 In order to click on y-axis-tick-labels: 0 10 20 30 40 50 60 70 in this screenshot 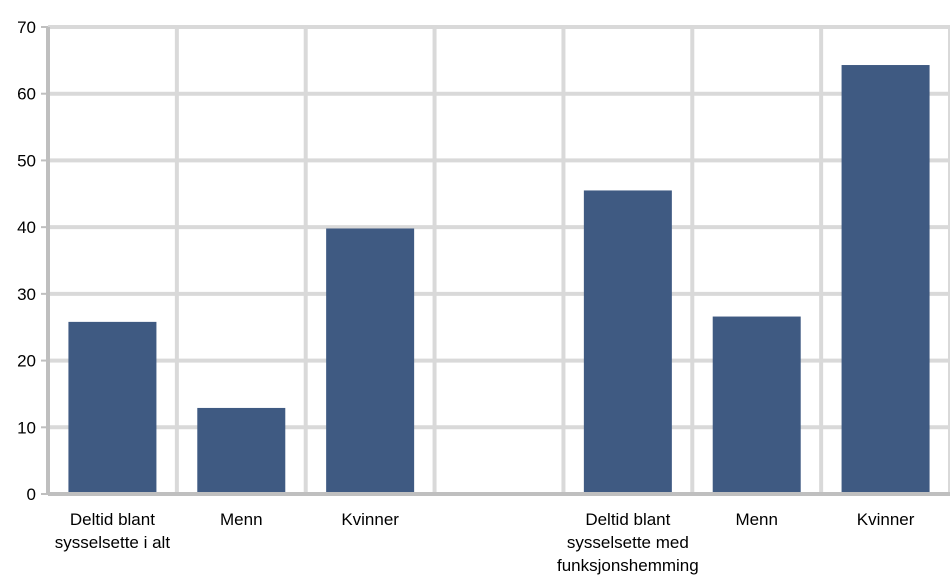, I will do `click(26, 261)`.